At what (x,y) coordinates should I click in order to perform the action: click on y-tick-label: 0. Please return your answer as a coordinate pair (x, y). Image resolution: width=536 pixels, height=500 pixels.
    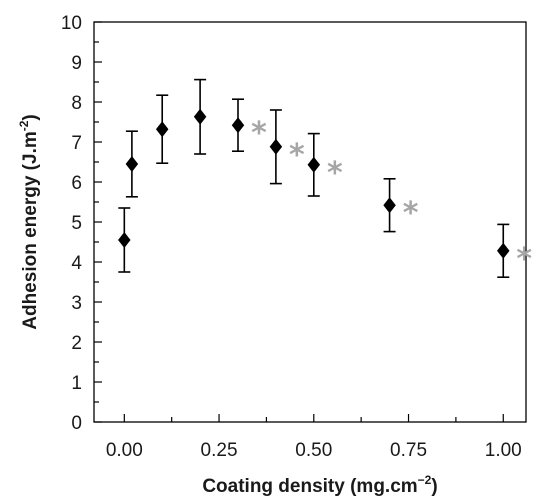
    Looking at the image, I should click on (76, 423).